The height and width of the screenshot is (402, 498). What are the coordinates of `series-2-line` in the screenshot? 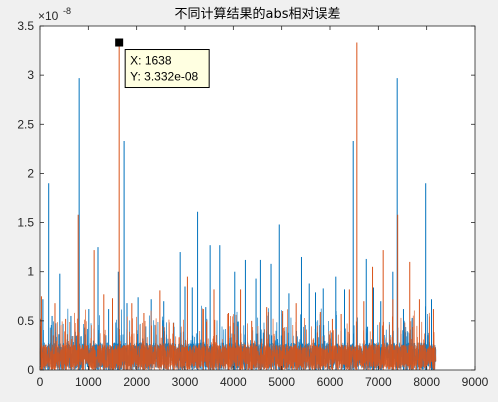 It's located at (238, 339).